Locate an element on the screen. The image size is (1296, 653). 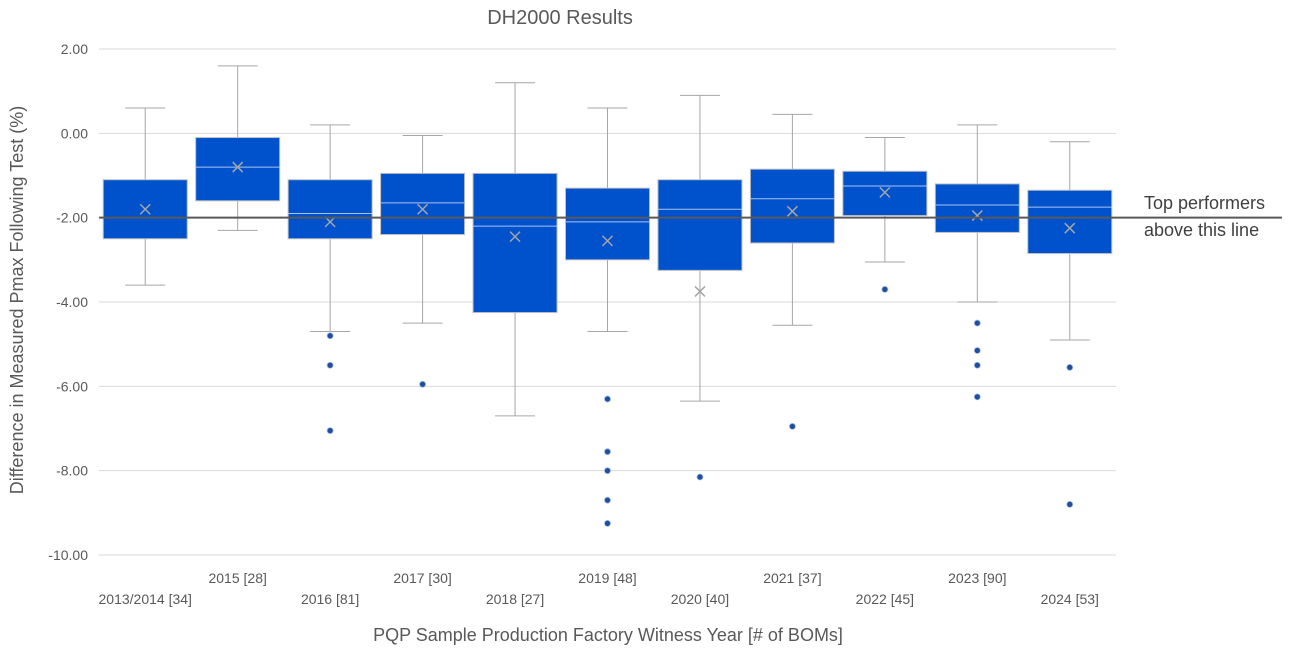
y-tick-label: 0.00 is located at coordinates (74, 133).